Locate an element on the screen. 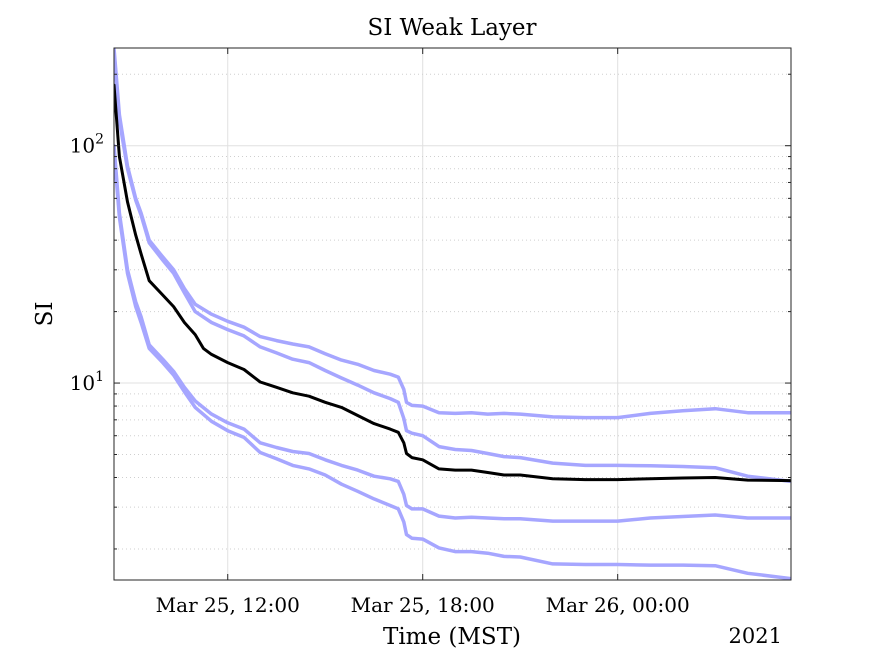 Image resolution: width=875 pixels, height=656 pixels. x-tick-label: Mar 25, 12:00 is located at coordinates (228, 605).